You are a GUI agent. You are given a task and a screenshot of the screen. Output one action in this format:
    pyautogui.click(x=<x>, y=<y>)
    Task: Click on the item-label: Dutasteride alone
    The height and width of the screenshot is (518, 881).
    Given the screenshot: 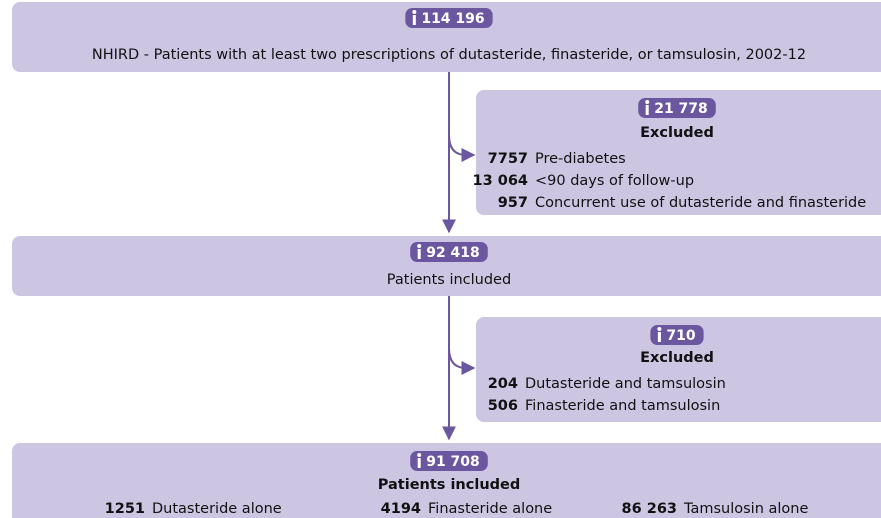 What is the action you would take?
    pyautogui.click(x=217, y=509)
    